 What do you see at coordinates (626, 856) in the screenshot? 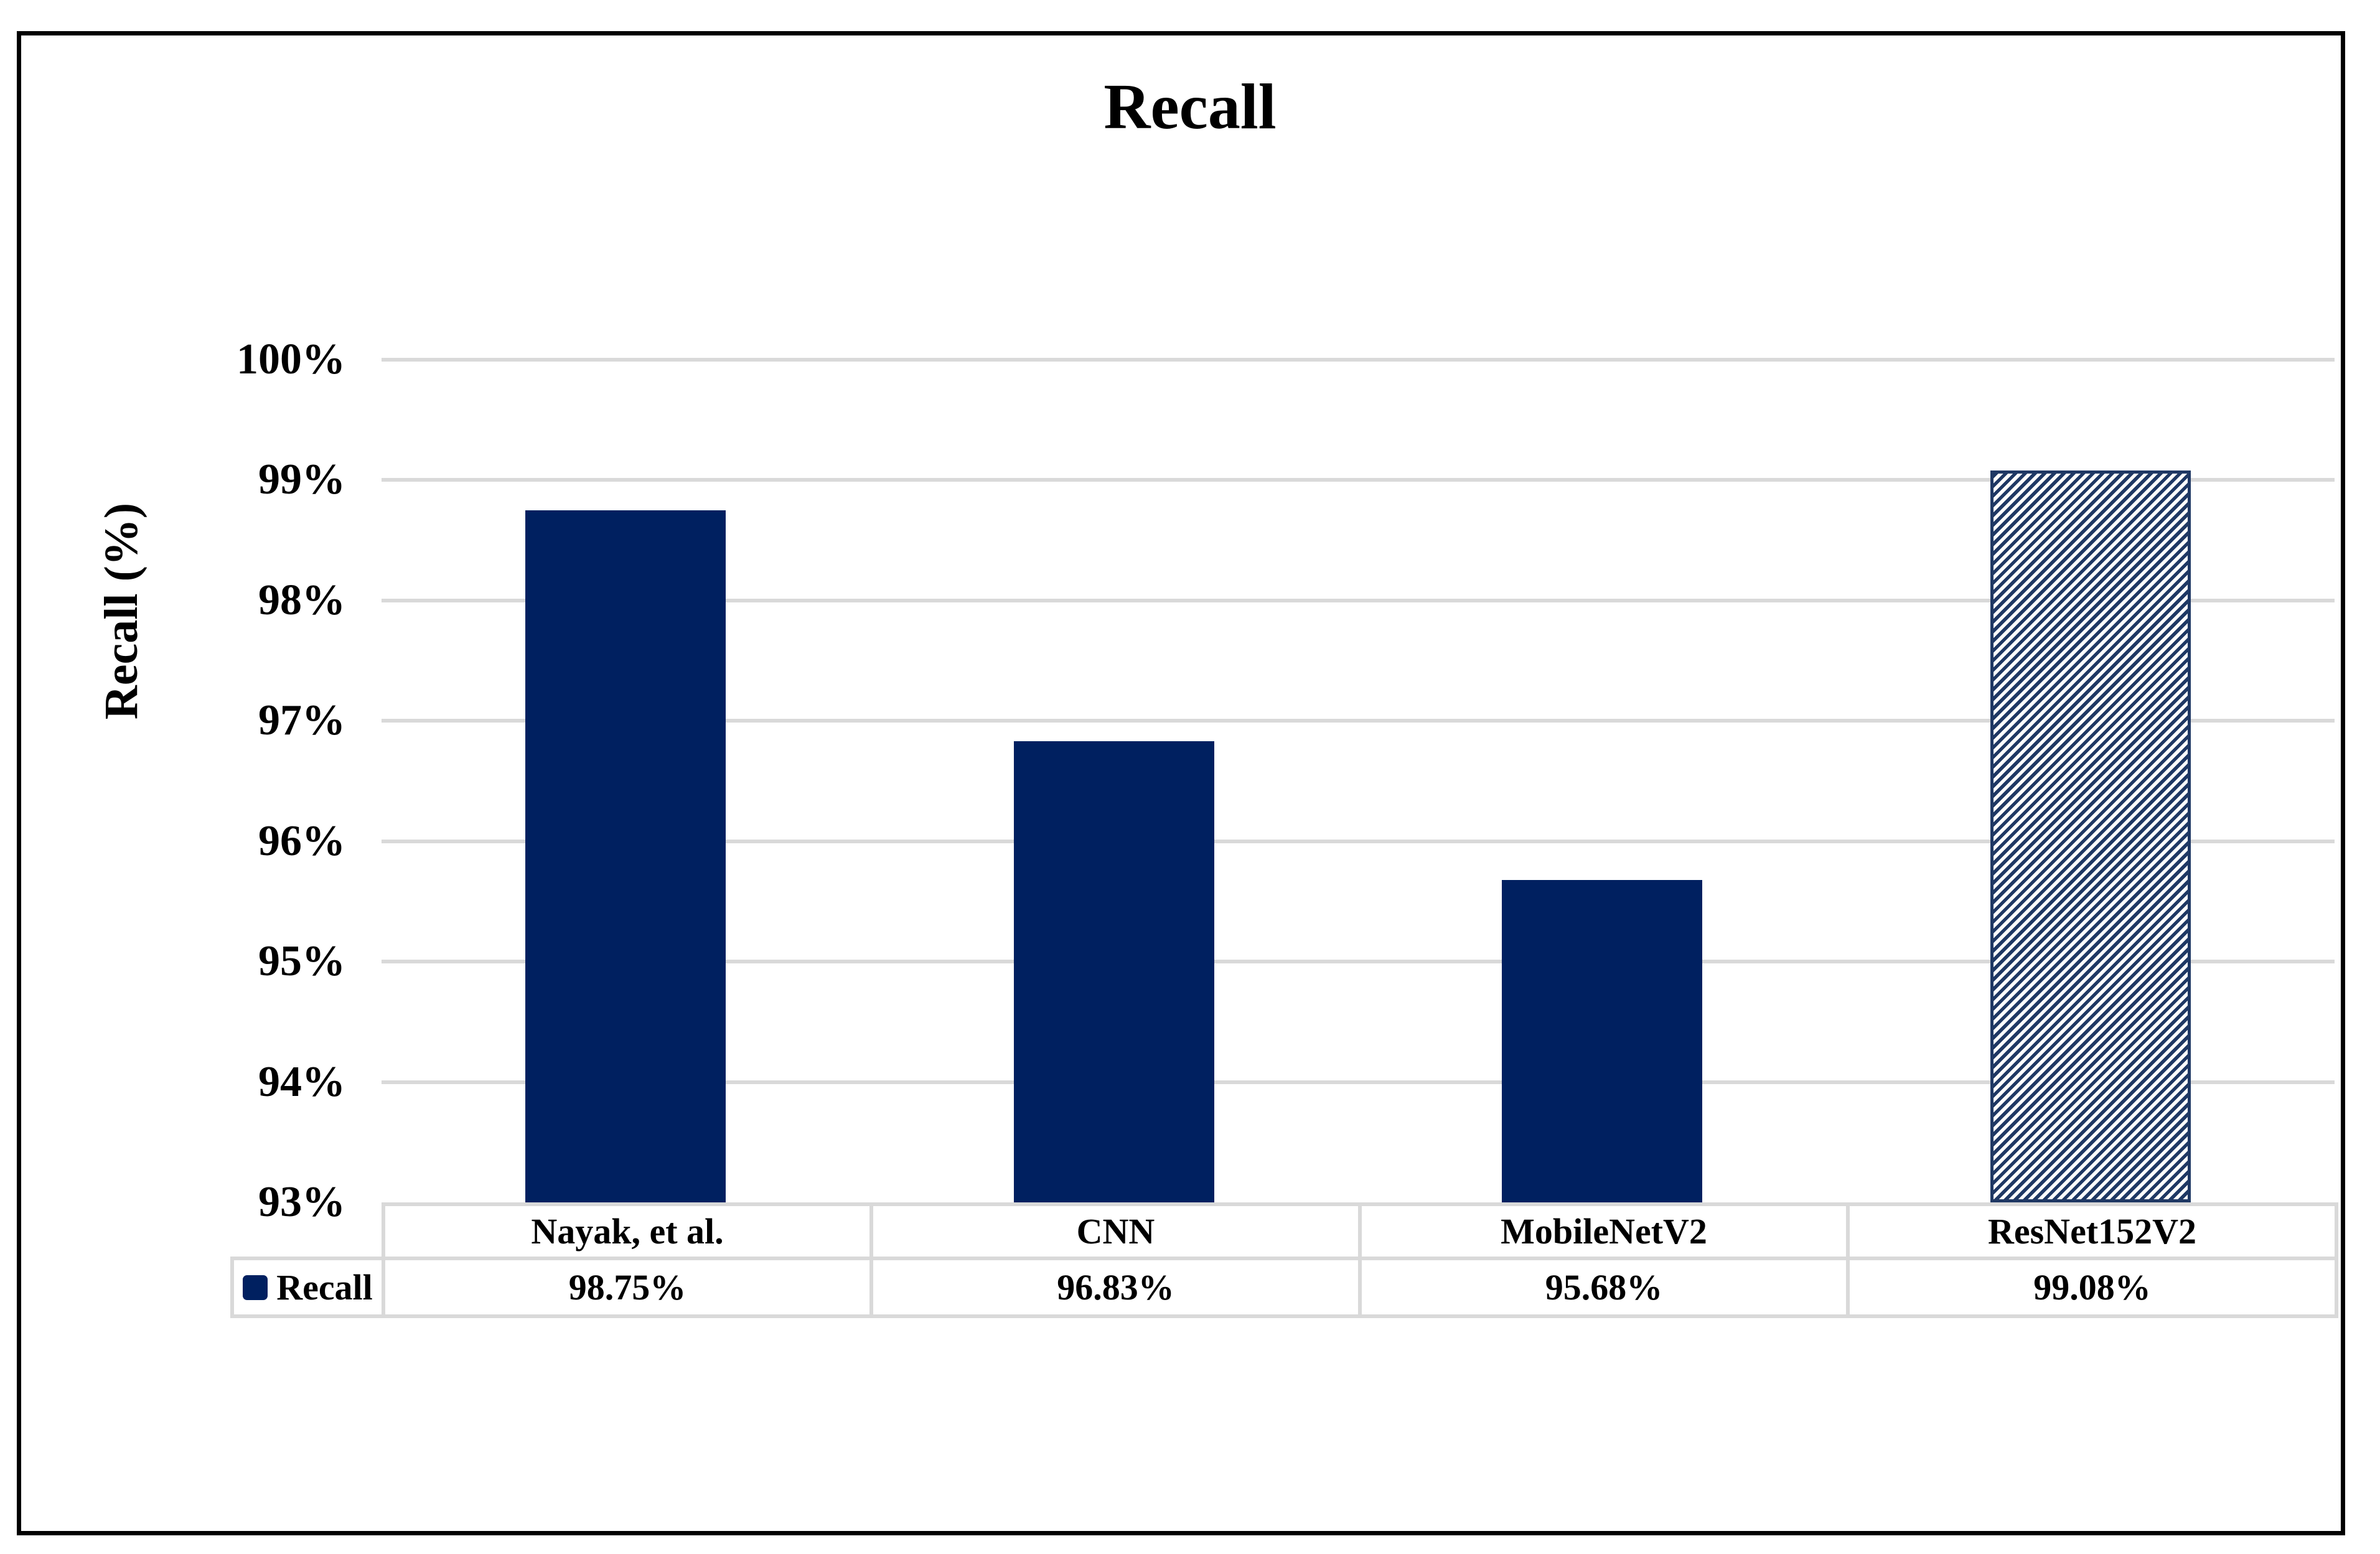
I see `bar-nayak-et-al` at bounding box center [626, 856].